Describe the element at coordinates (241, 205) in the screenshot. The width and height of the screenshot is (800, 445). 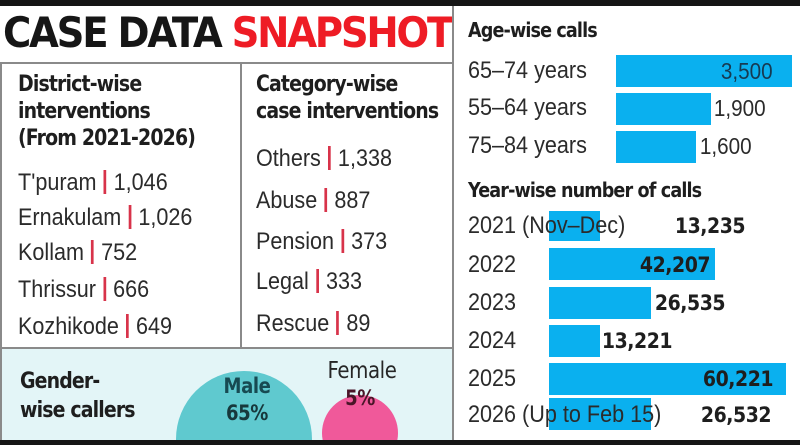
I see `panel-divider` at that location.